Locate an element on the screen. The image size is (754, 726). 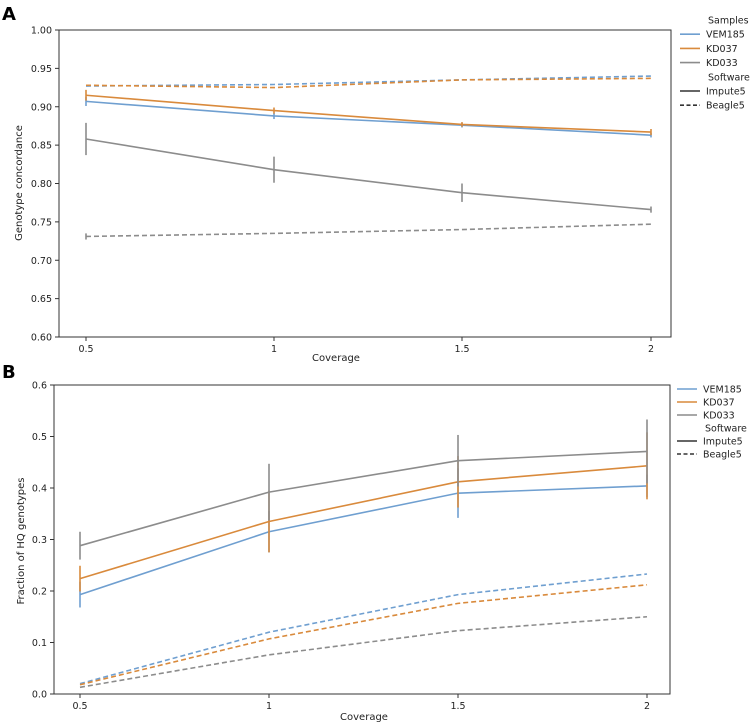
panel-label-a: A is located at coordinates (9, 14).